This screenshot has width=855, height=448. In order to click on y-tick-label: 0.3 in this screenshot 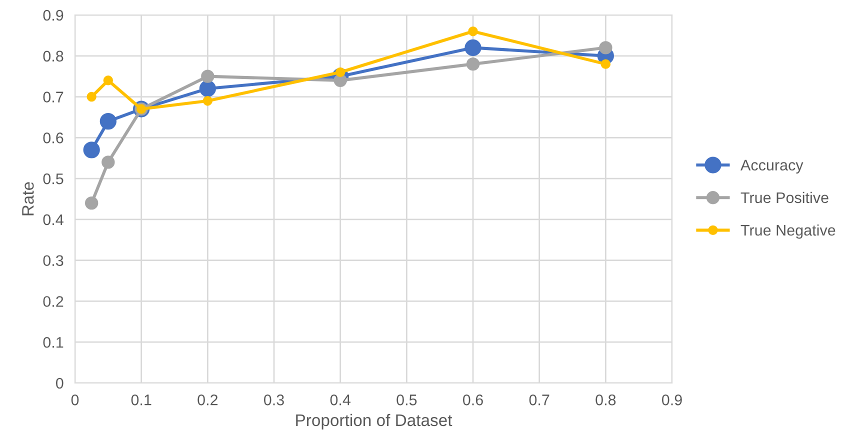, I will do `click(53, 260)`.